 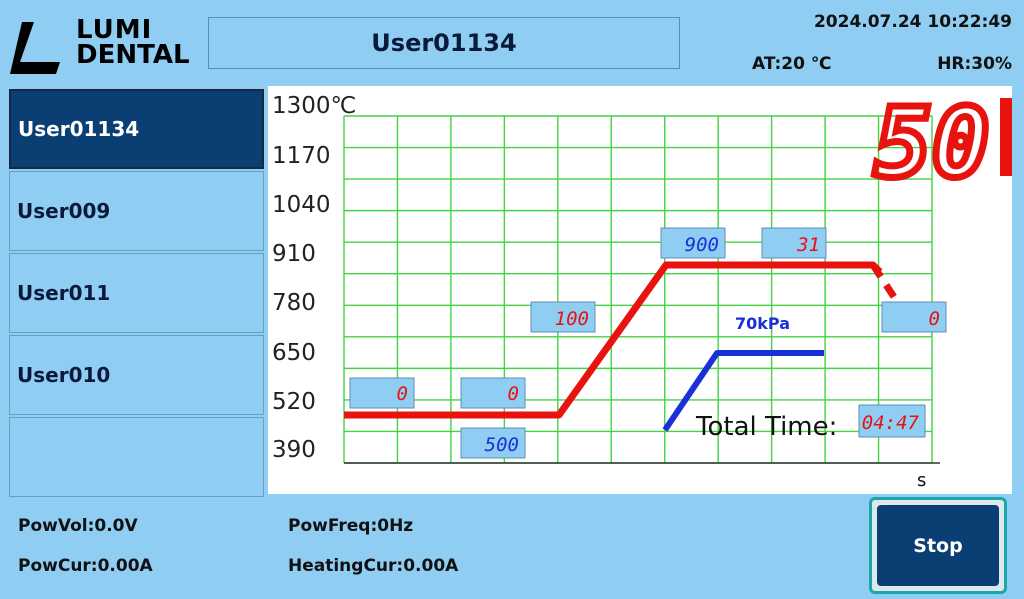 What do you see at coordinates (136, 211) in the screenshot?
I see `program-list-item: User009` at bounding box center [136, 211].